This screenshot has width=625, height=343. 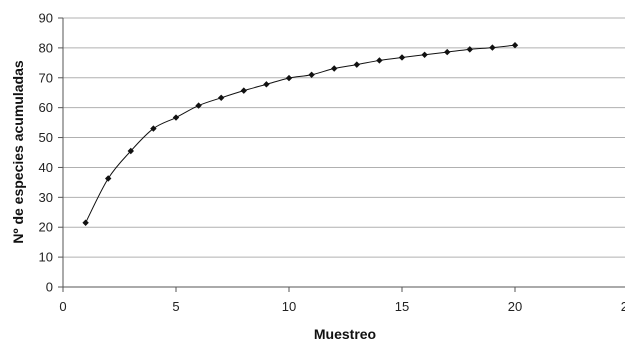 I want to click on y-tick-label-90: 90, so click(x=46, y=18).